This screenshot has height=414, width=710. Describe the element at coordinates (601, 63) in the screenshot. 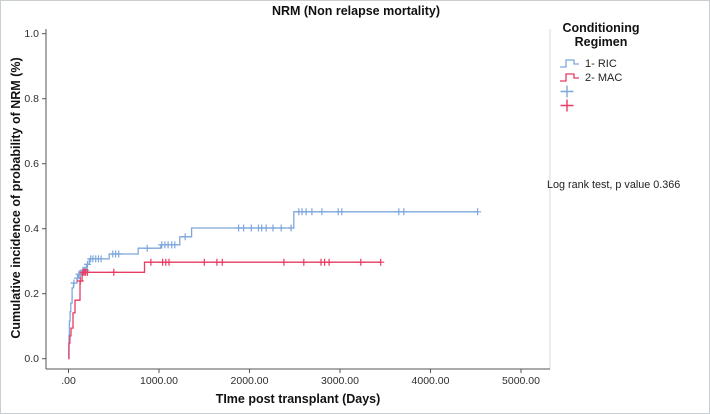

I see `legend-item-label: 1- RIC` at that location.